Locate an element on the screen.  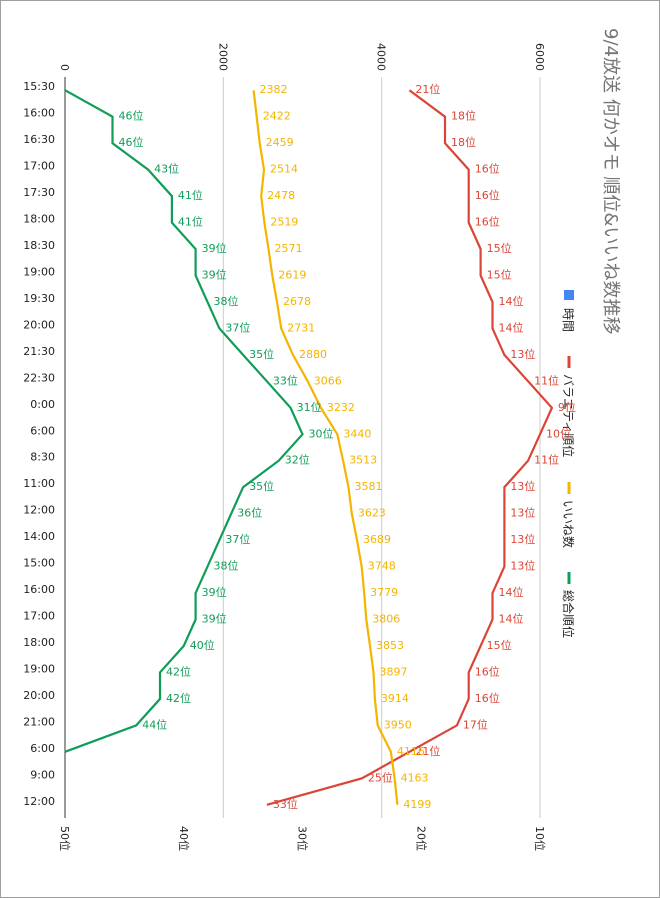
data-label: 9位 is located at coordinates (567, 407).